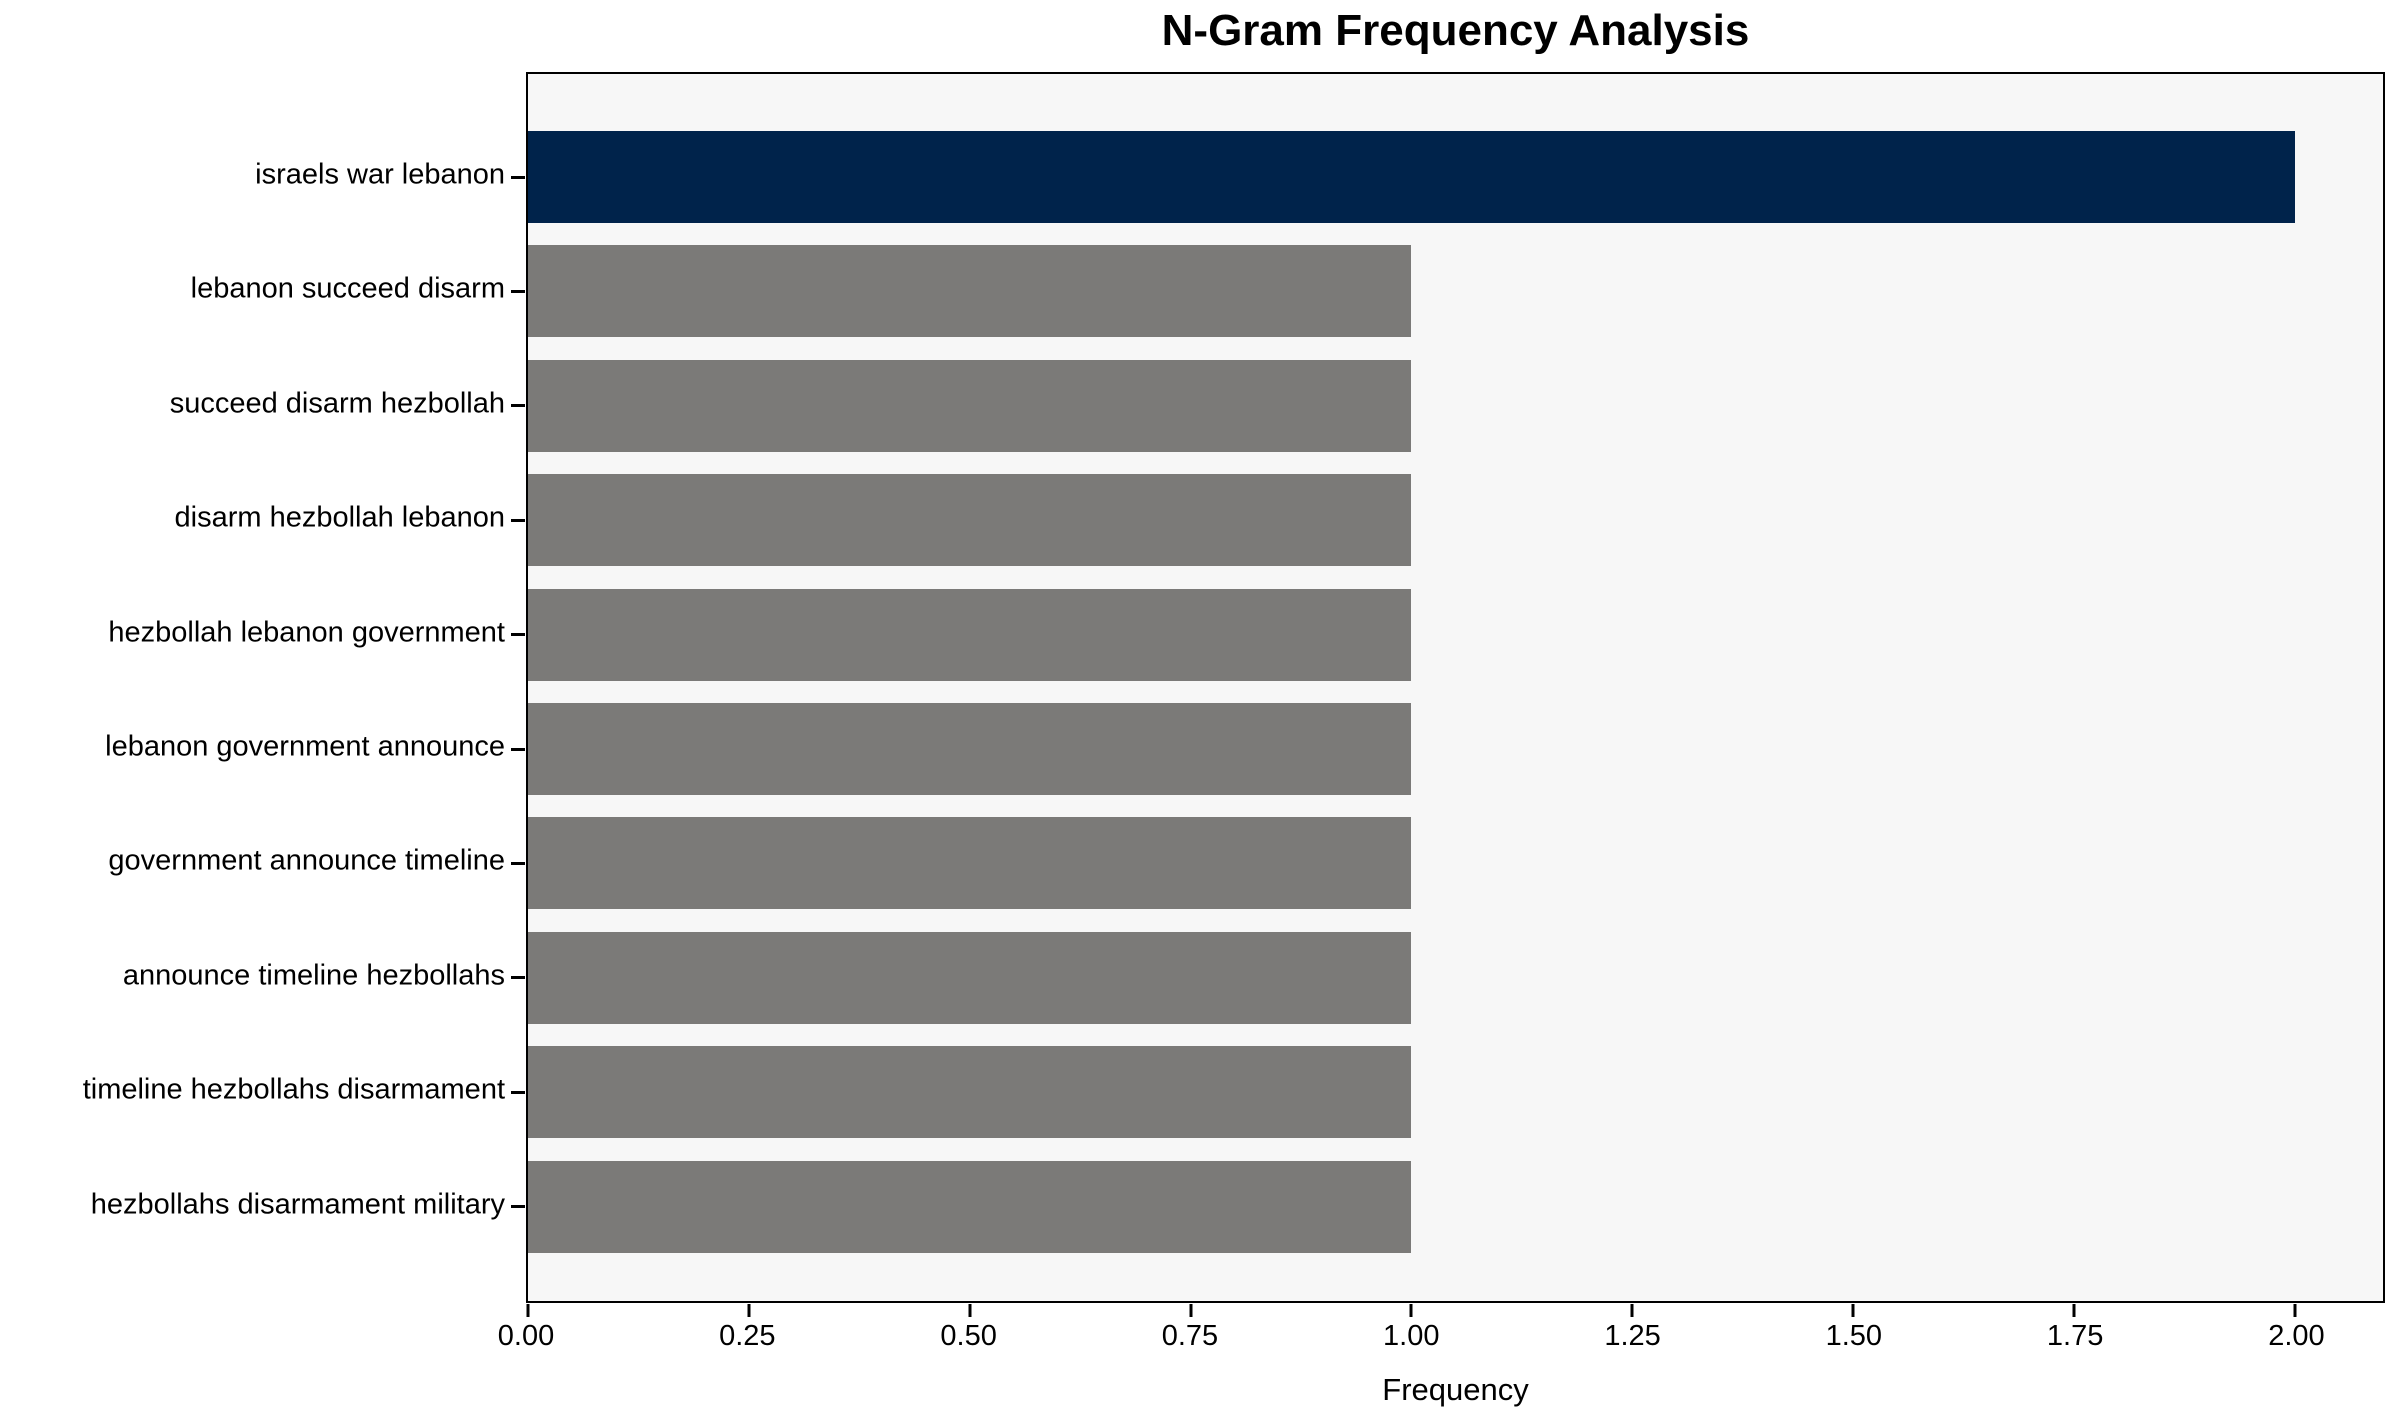 This screenshot has width=2405, height=1414. What do you see at coordinates (968, 1336) in the screenshot?
I see `x-tick-label: 0.50` at bounding box center [968, 1336].